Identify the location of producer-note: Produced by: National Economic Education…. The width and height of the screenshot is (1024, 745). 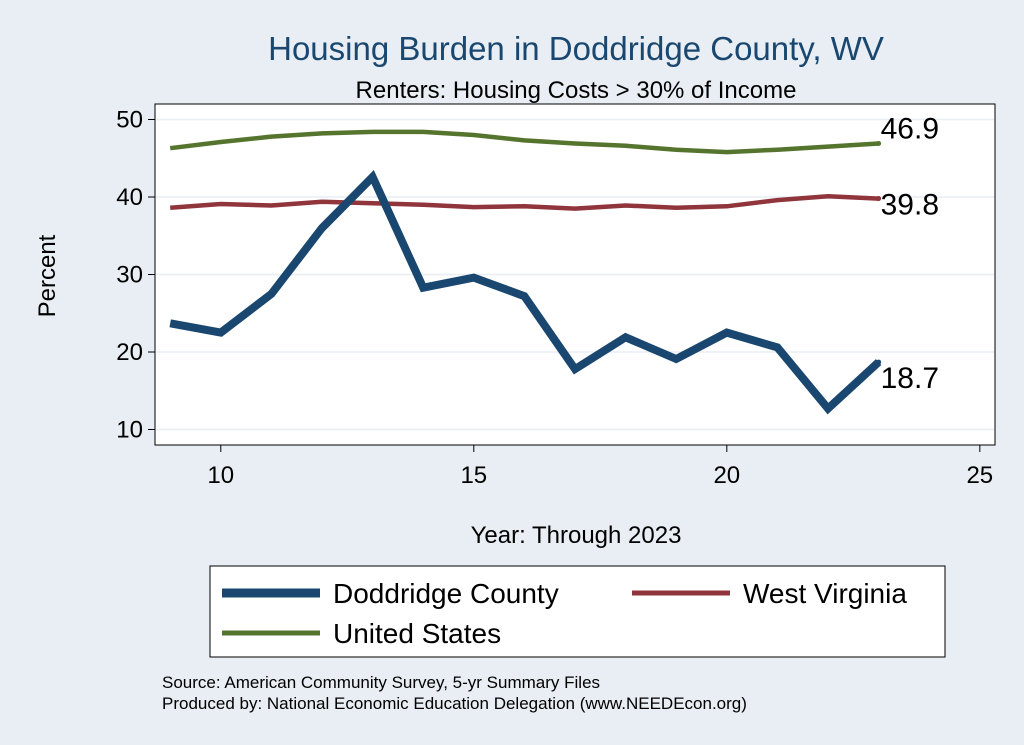
(454, 703).